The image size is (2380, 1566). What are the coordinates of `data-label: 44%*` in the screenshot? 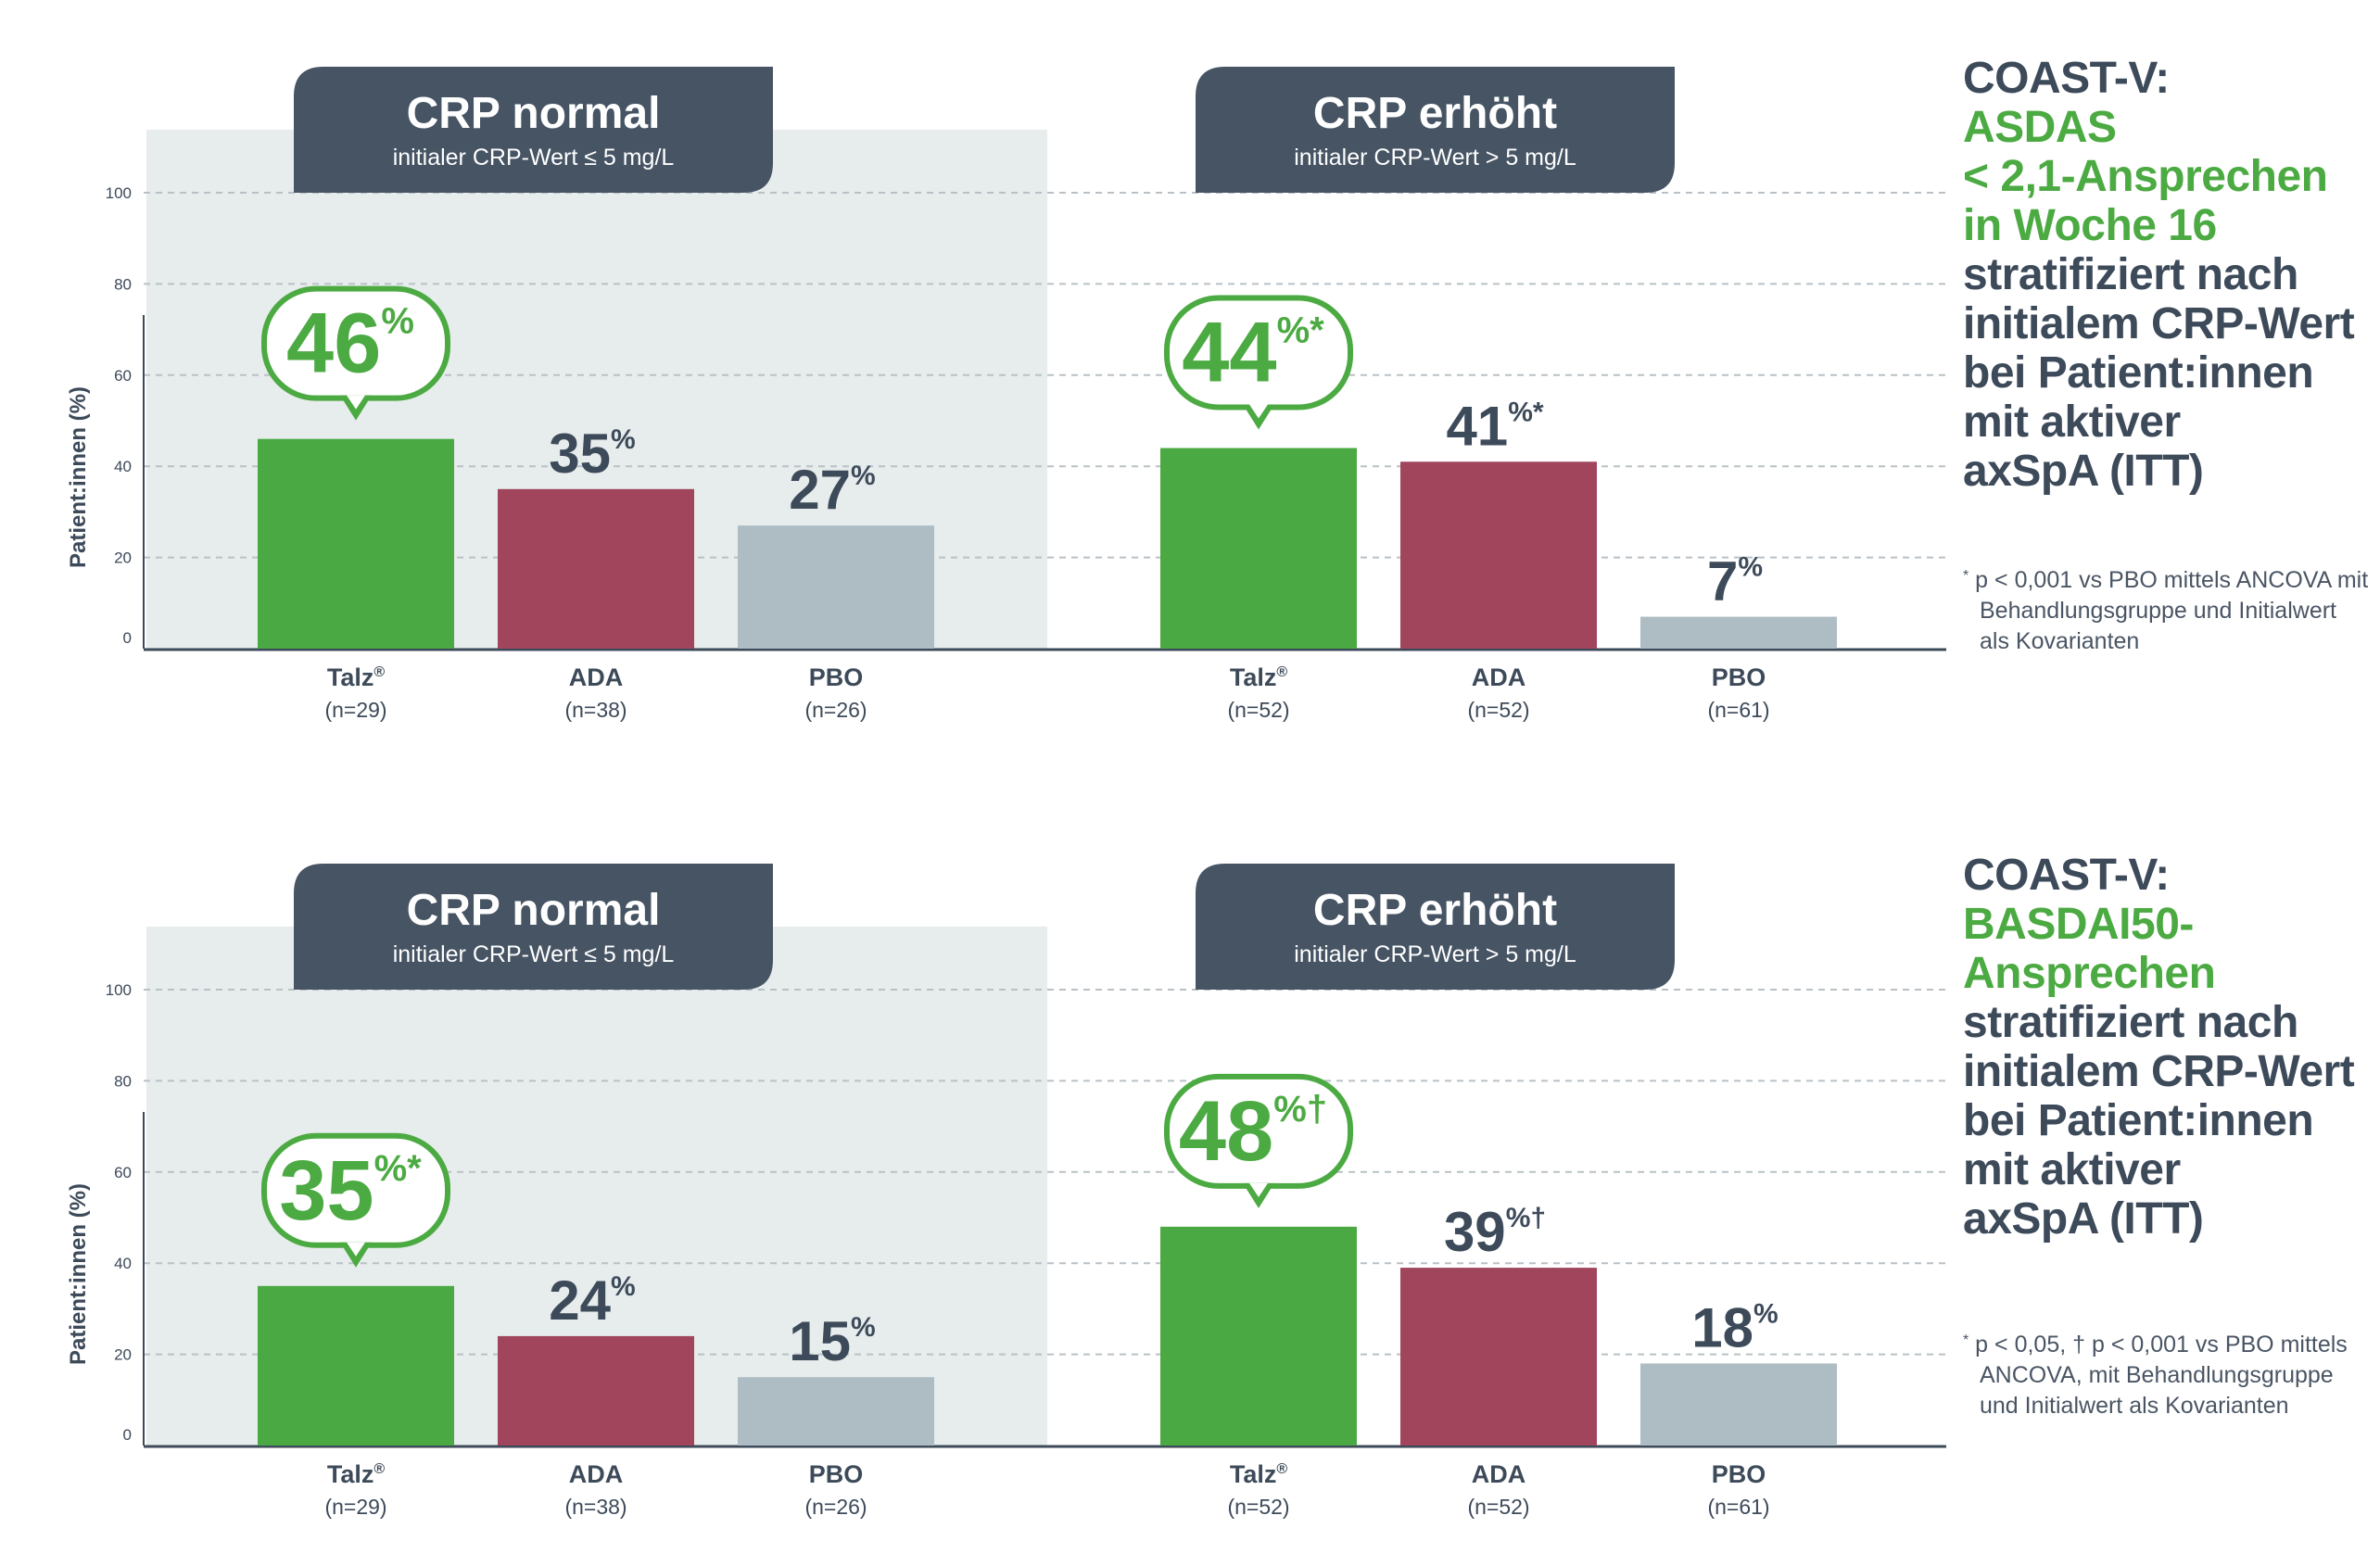 It's located at (1253, 353).